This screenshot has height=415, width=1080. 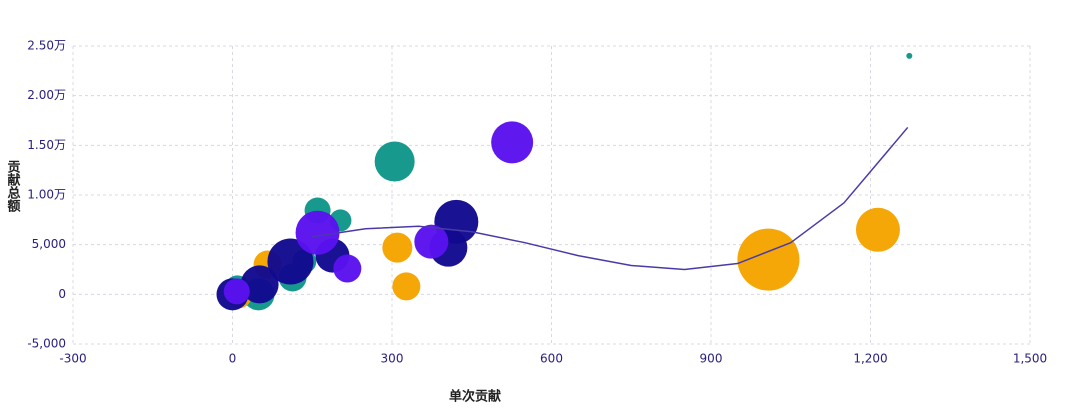 What do you see at coordinates (46, 46) in the screenshot?
I see `y-tick-label: 2.50万` at bounding box center [46, 46].